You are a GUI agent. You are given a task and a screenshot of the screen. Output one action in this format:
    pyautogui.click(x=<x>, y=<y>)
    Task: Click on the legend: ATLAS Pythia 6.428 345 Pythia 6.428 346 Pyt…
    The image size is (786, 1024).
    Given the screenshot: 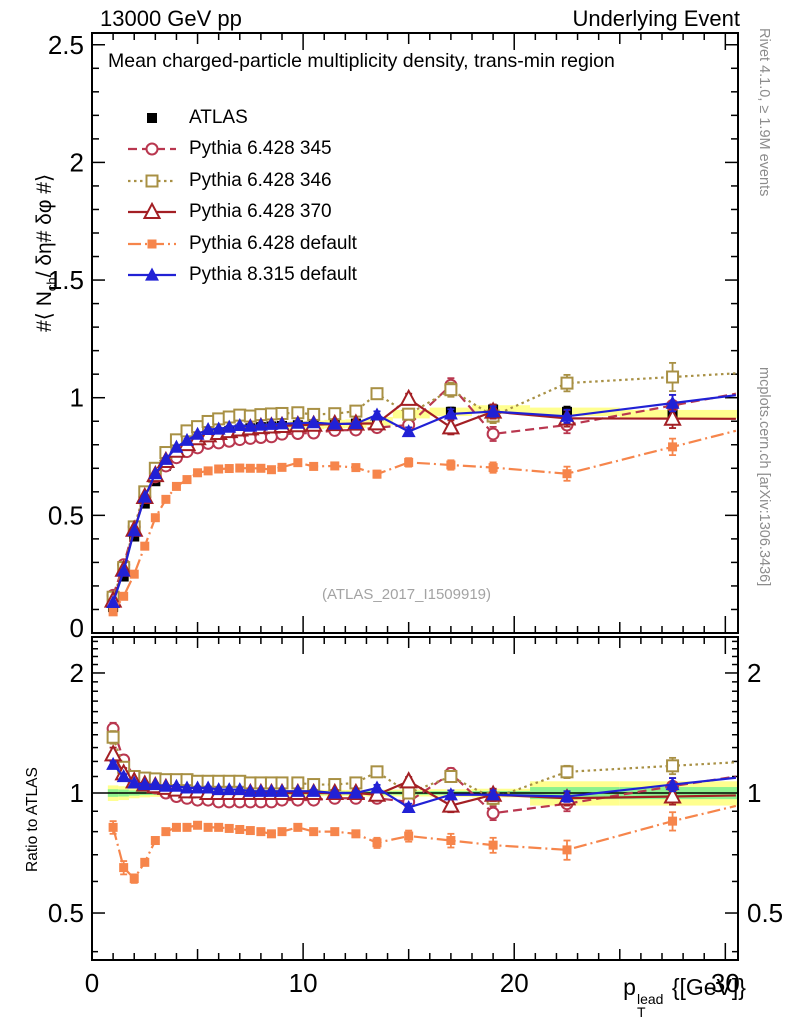 What is the action you would take?
    pyautogui.click(x=241, y=196)
    